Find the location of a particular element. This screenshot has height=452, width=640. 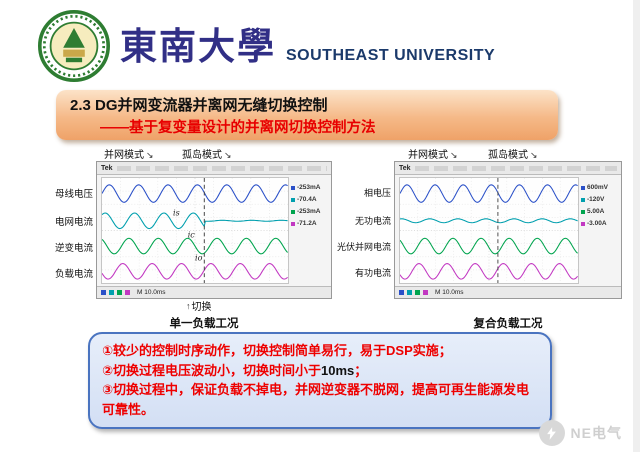

scope-caption-composite-load: 复合负载工况 is located at coordinates (508, 324).